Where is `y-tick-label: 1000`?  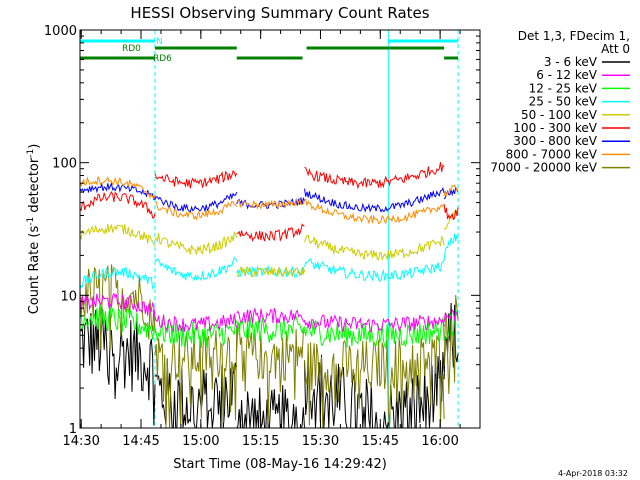
y-tick-label: 1000 is located at coordinates (60, 31).